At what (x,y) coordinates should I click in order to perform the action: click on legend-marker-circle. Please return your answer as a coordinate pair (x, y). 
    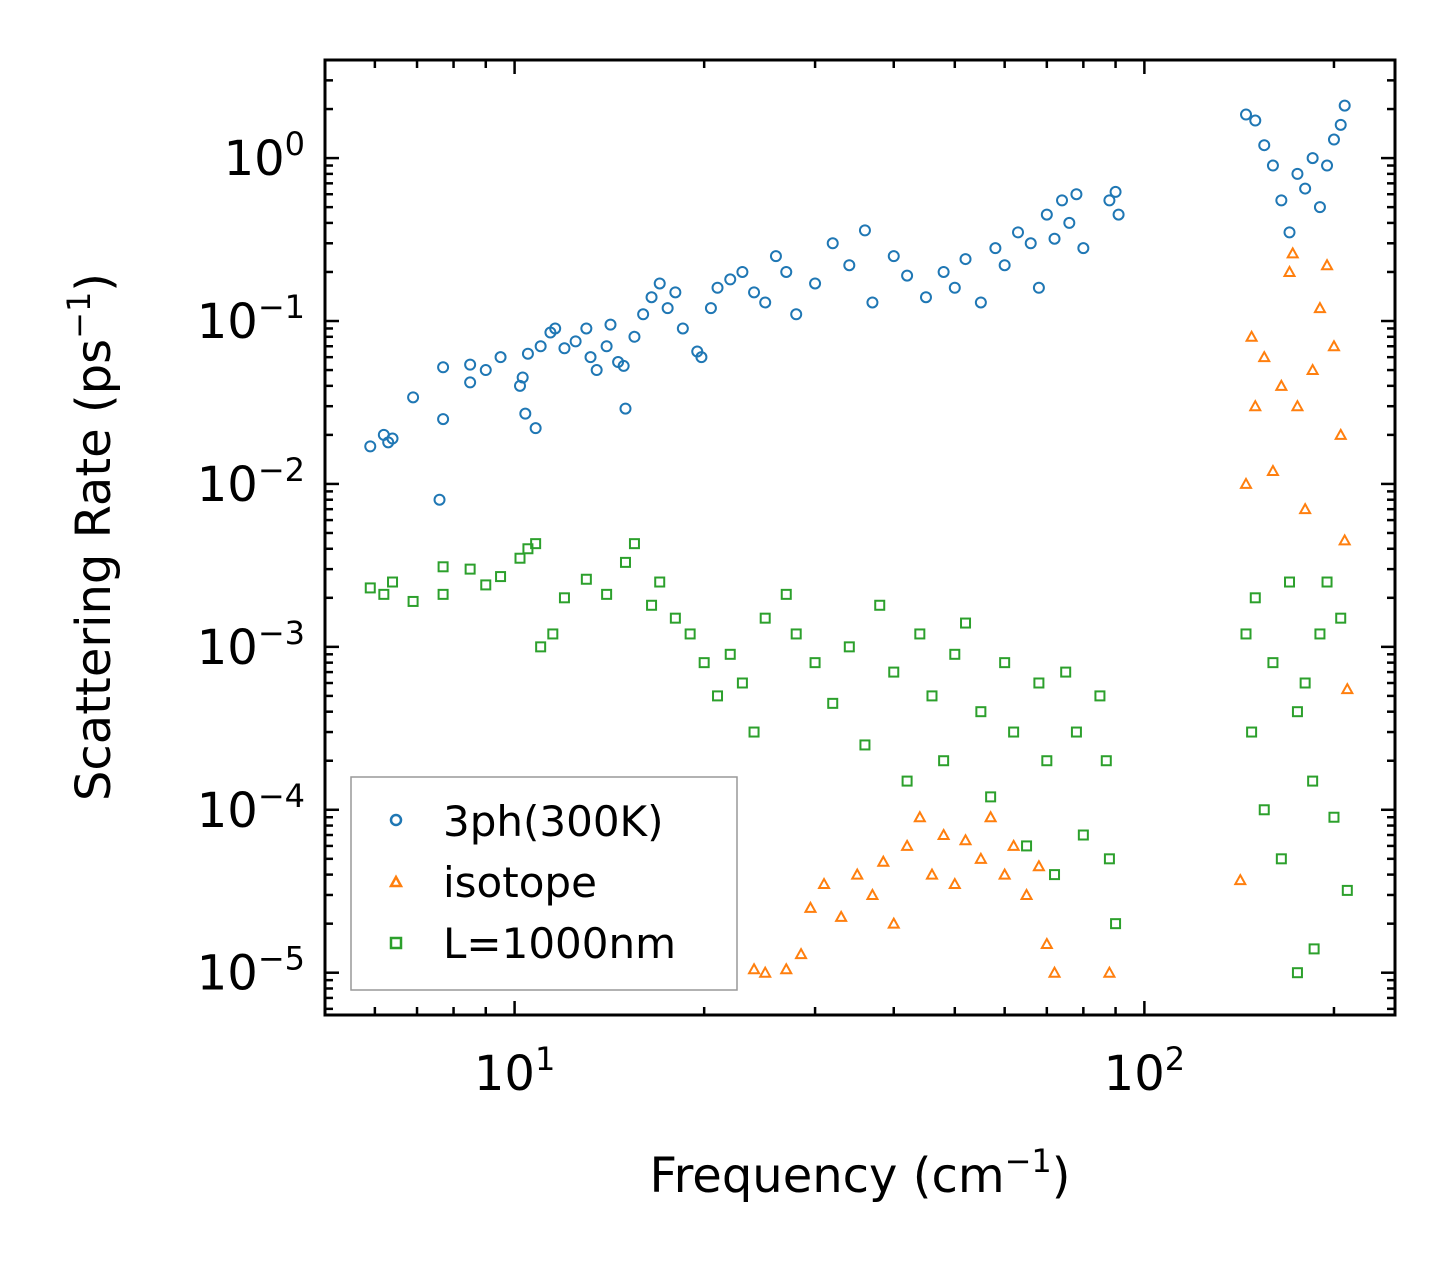
    Looking at the image, I should click on (396, 820).